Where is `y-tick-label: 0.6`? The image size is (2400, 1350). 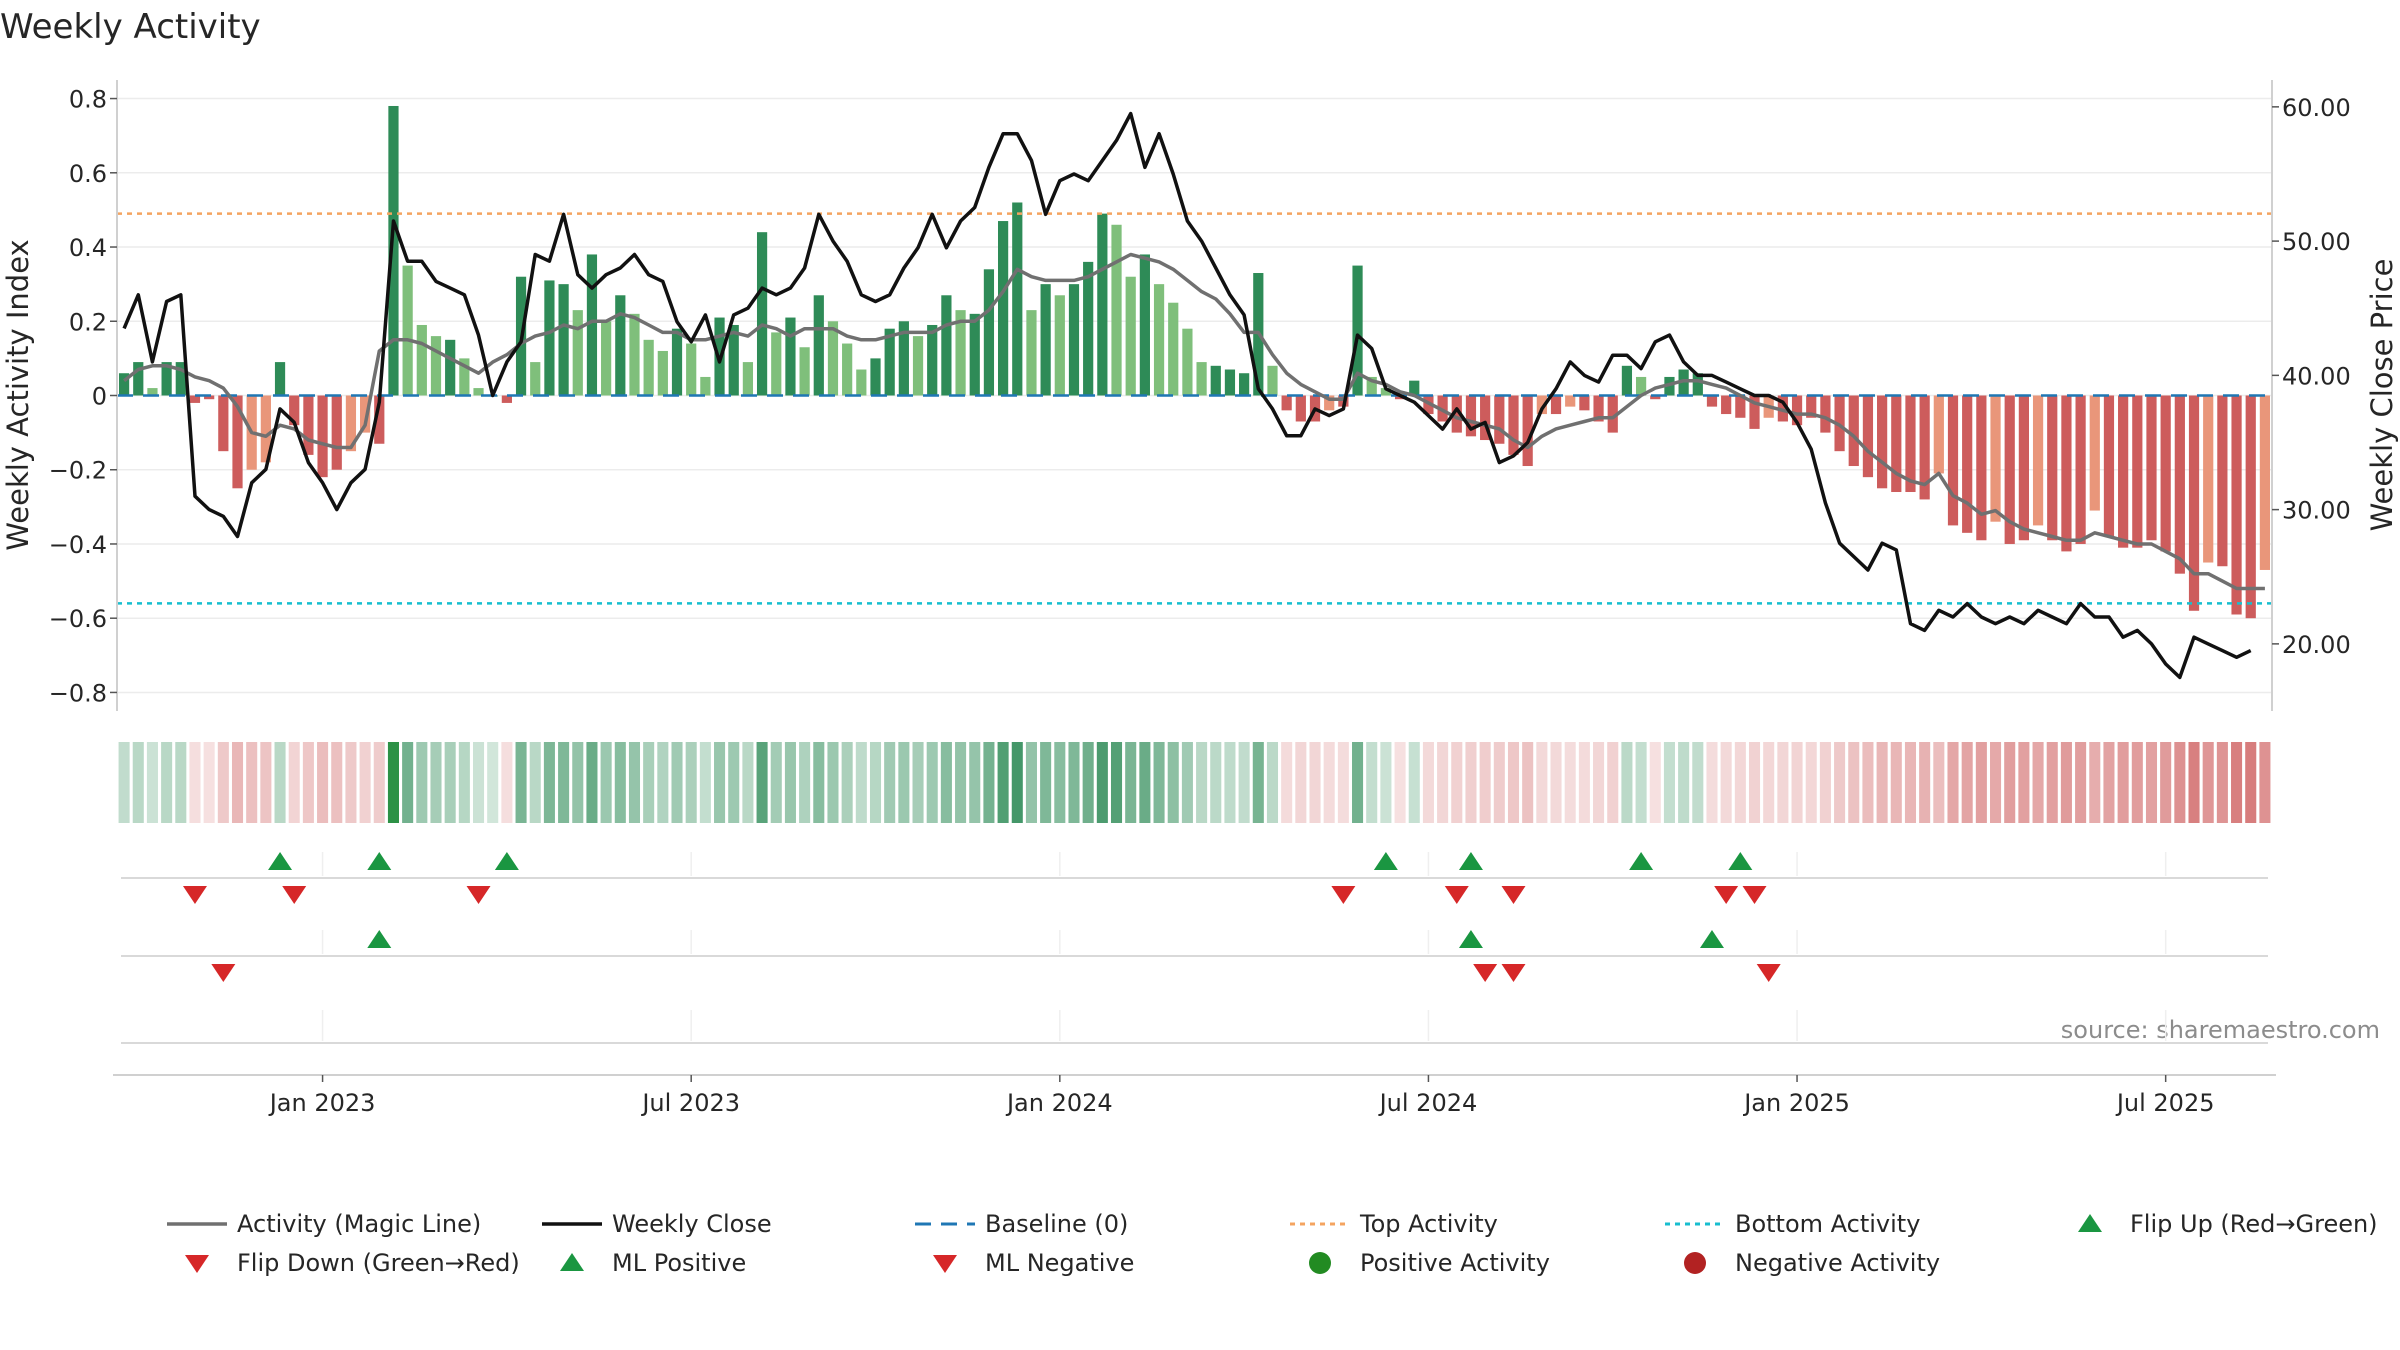 y-tick-label: 0.6 is located at coordinates (88, 174).